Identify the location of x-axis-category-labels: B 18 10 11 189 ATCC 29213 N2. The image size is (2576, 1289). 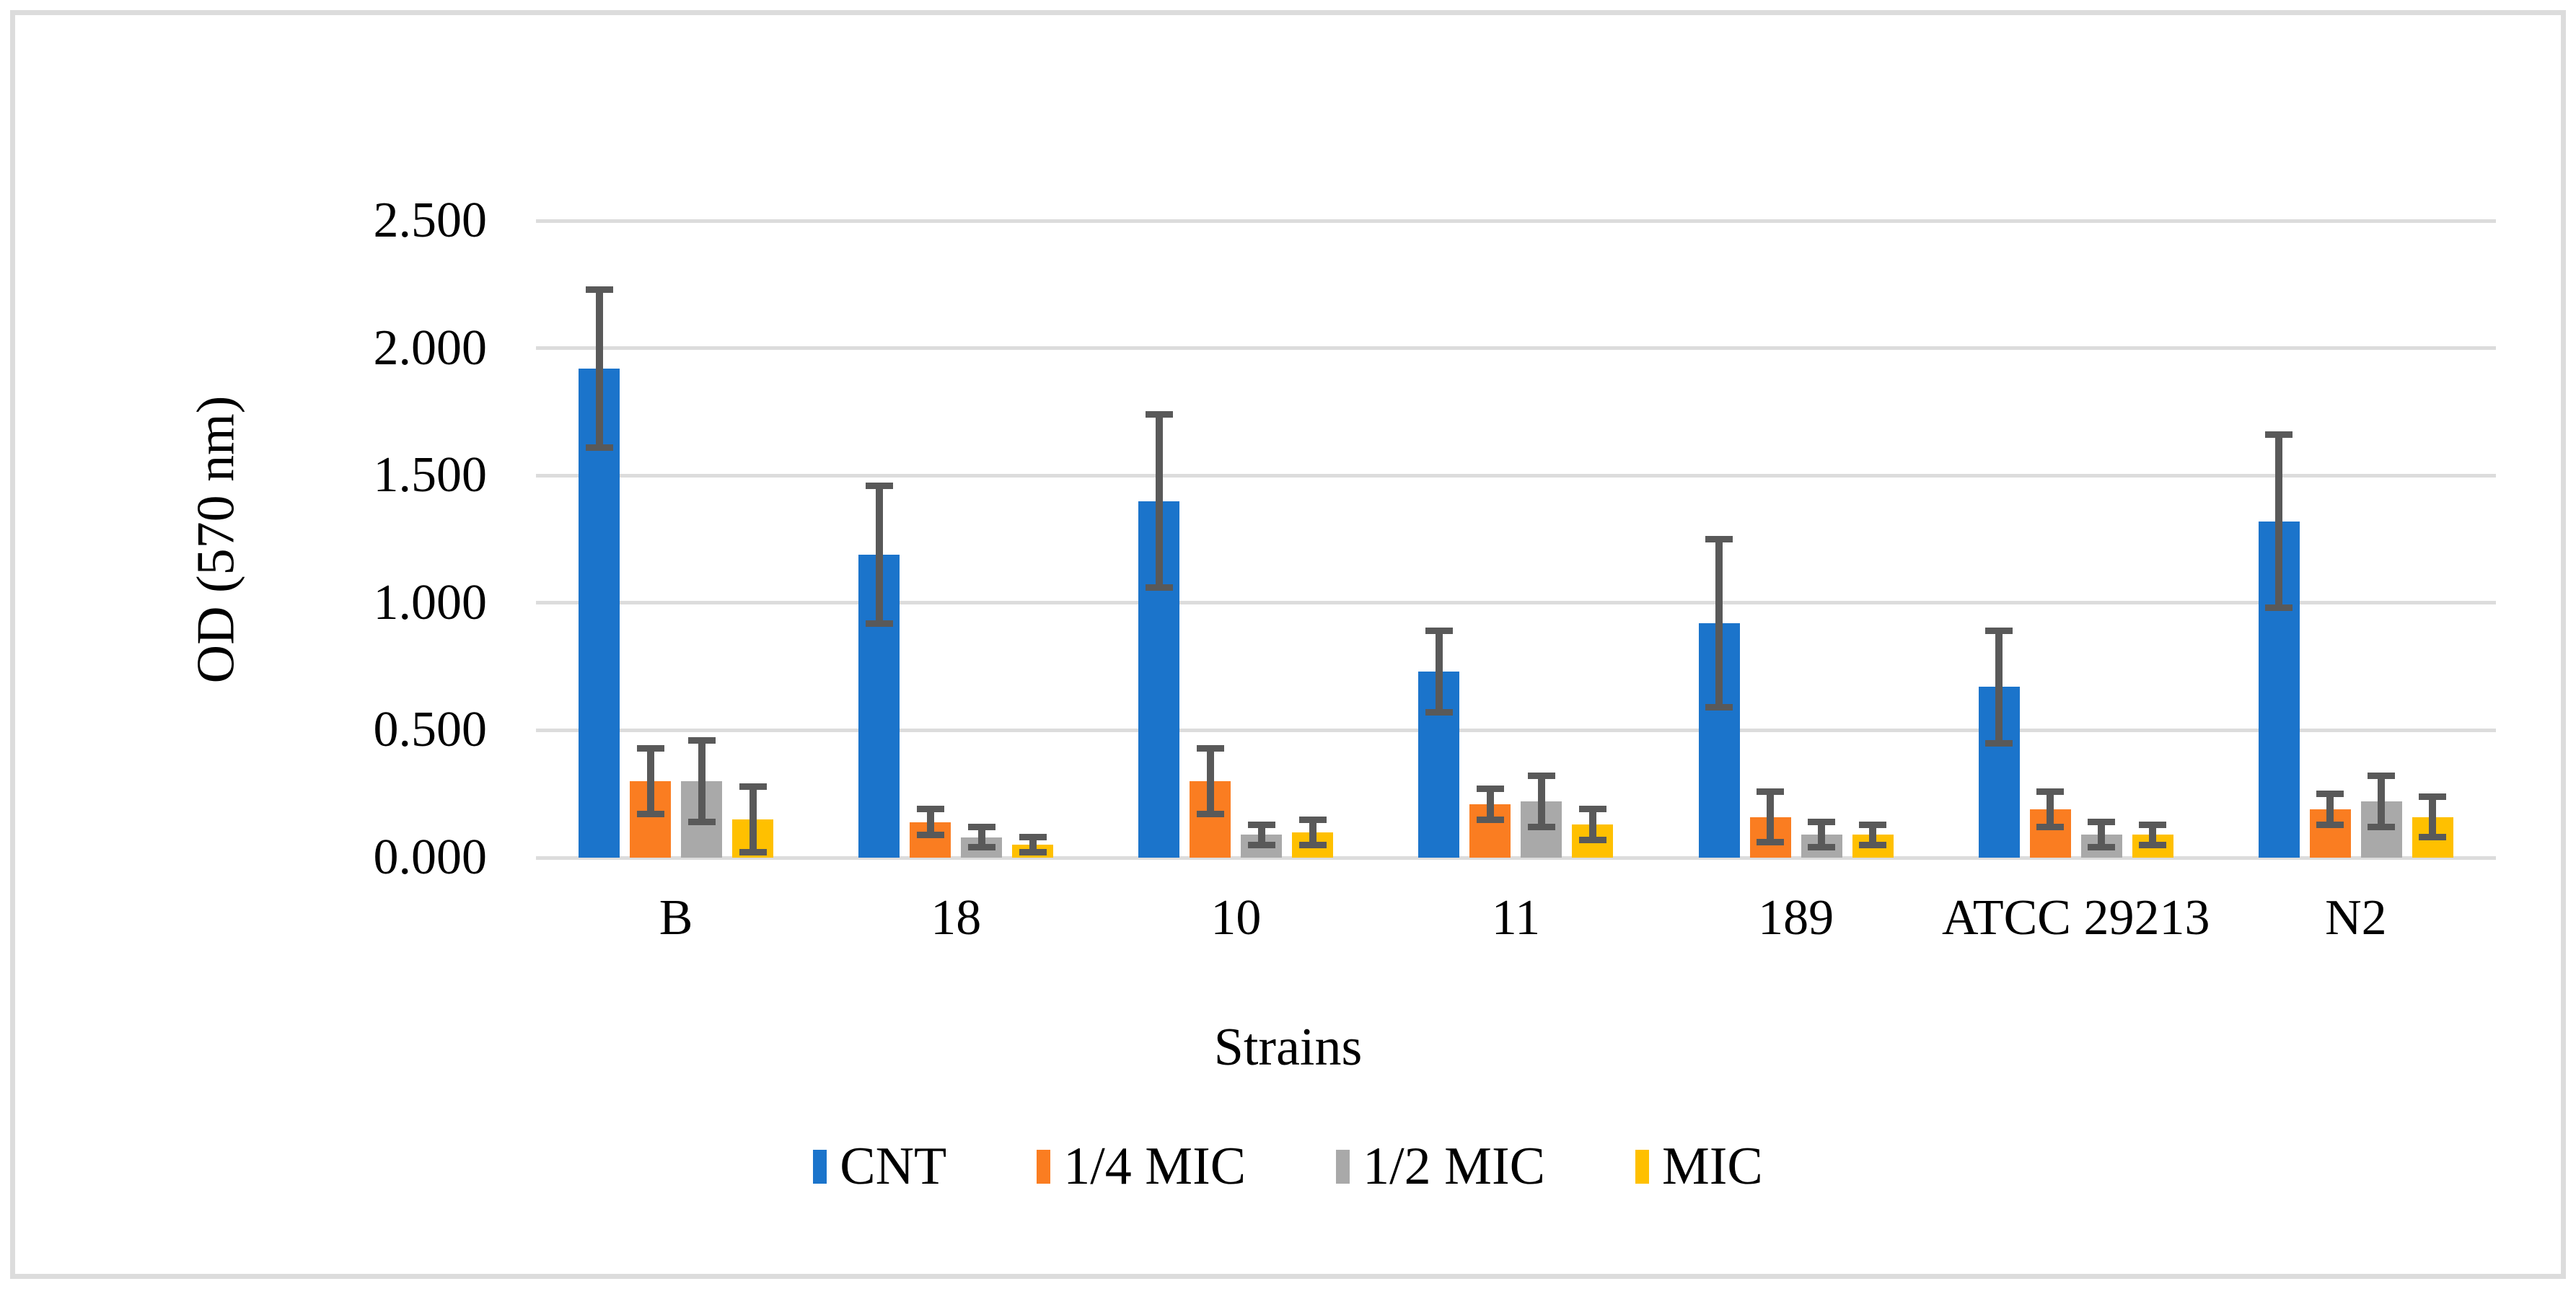
(1516, 925).